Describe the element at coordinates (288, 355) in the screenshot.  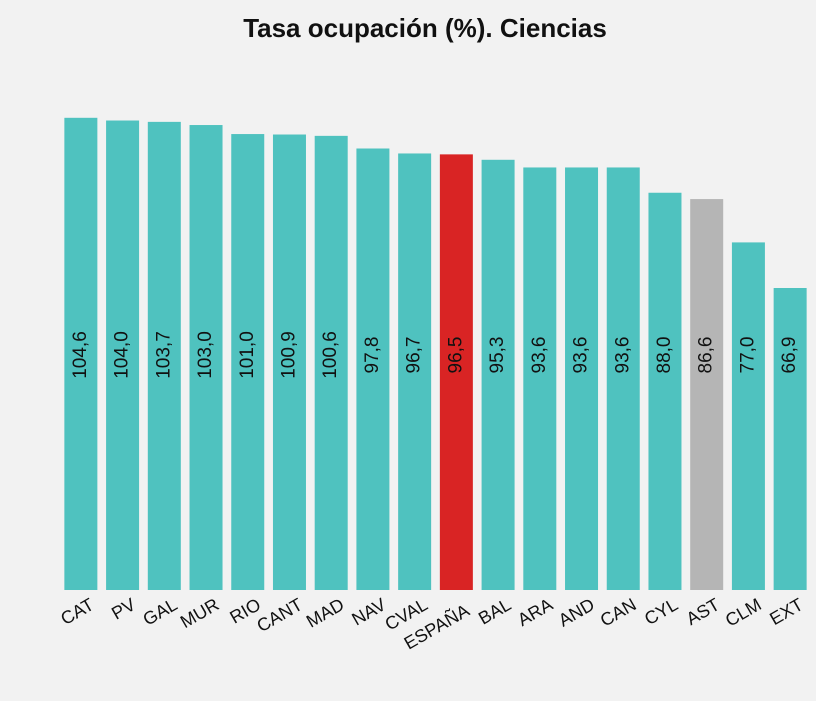
I see `value-label: 100,9` at that location.